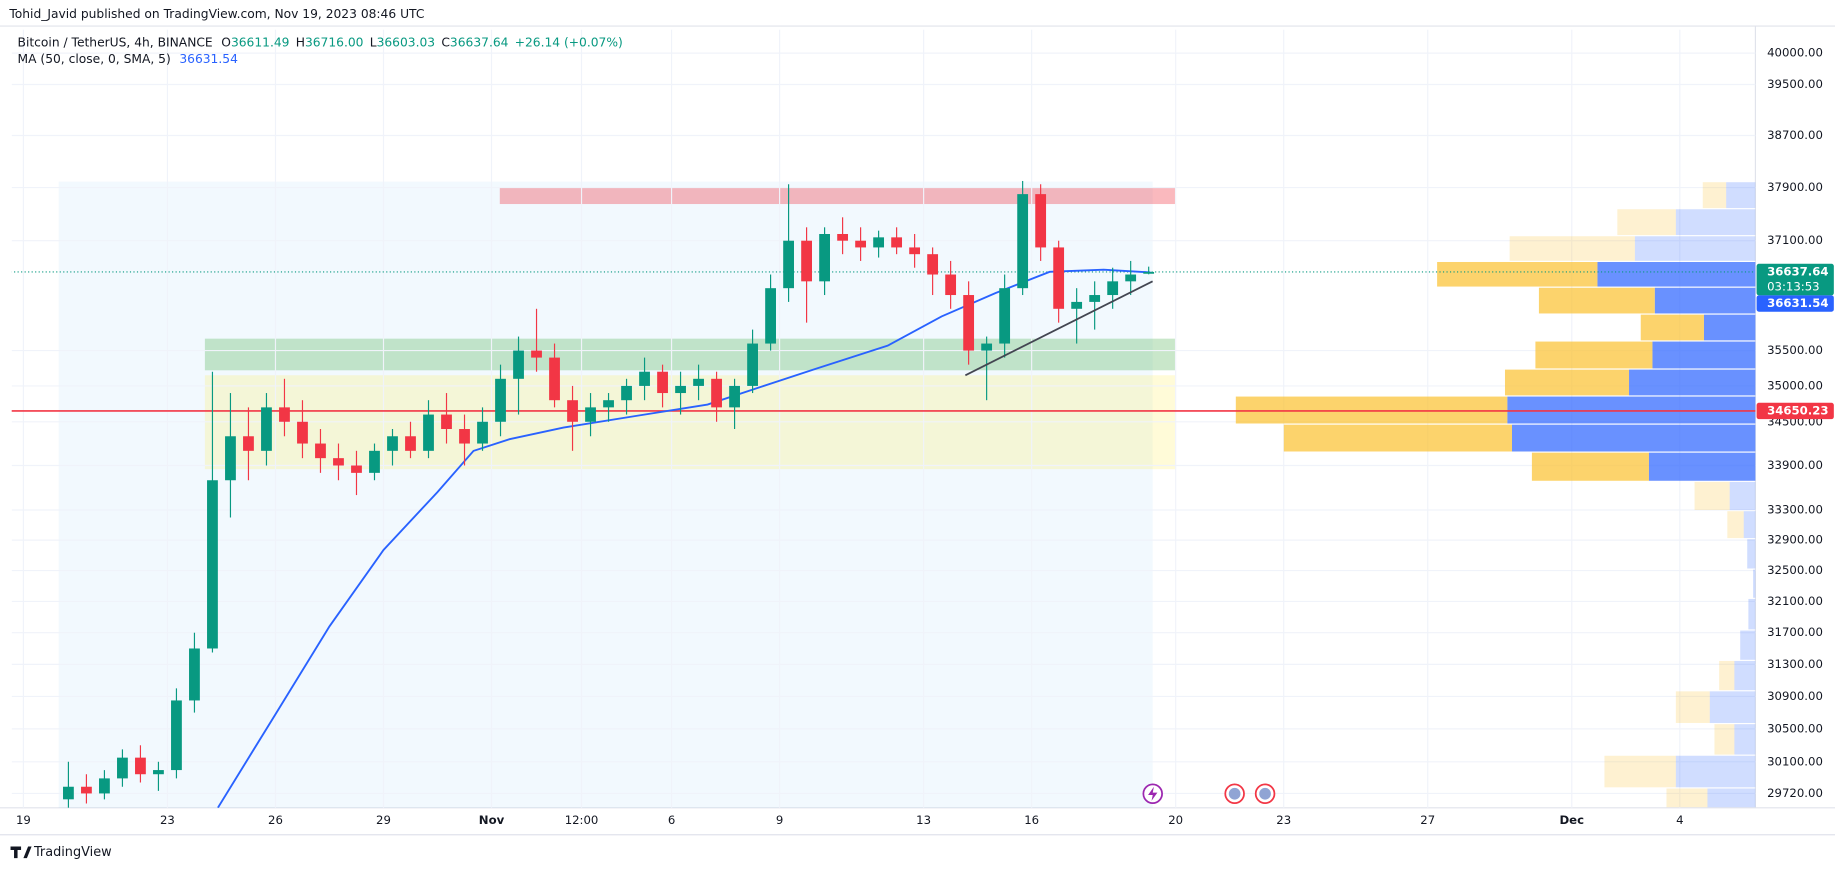 The width and height of the screenshot is (1835, 869). What do you see at coordinates (1031, 820) in the screenshot?
I see `x-tick-label: 16` at bounding box center [1031, 820].